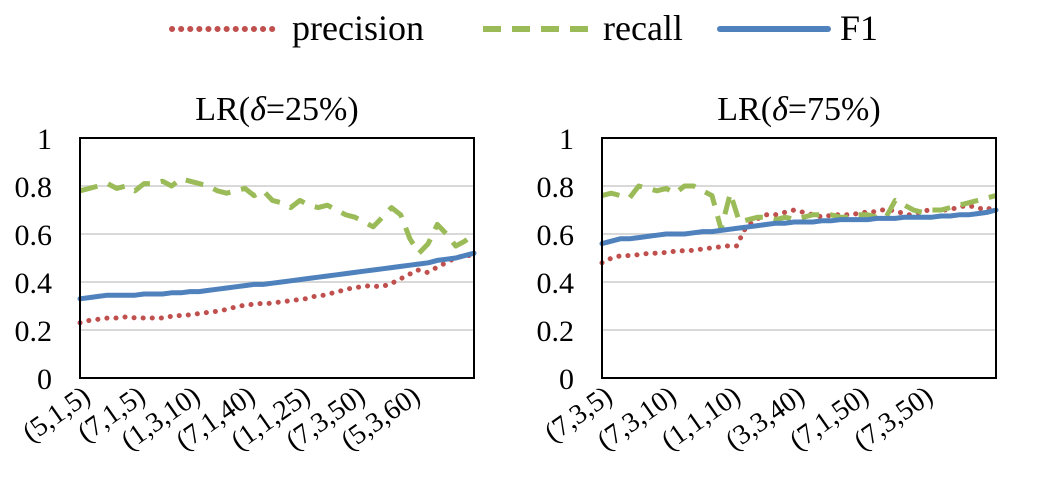  I want to click on legend-item-f1: F1, so click(797, 28).